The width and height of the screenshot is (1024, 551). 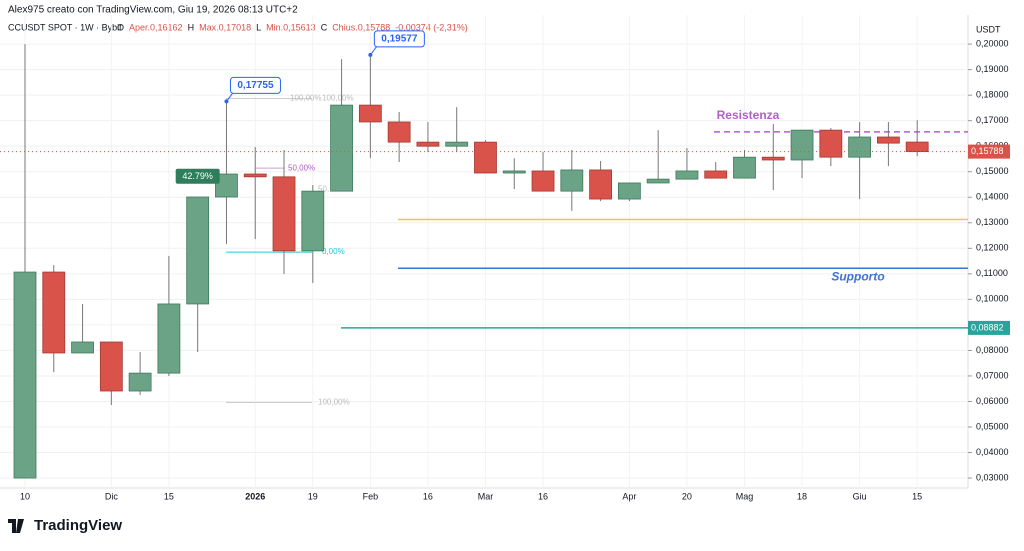 I want to click on x-tick-label: 10, so click(x=25, y=496).